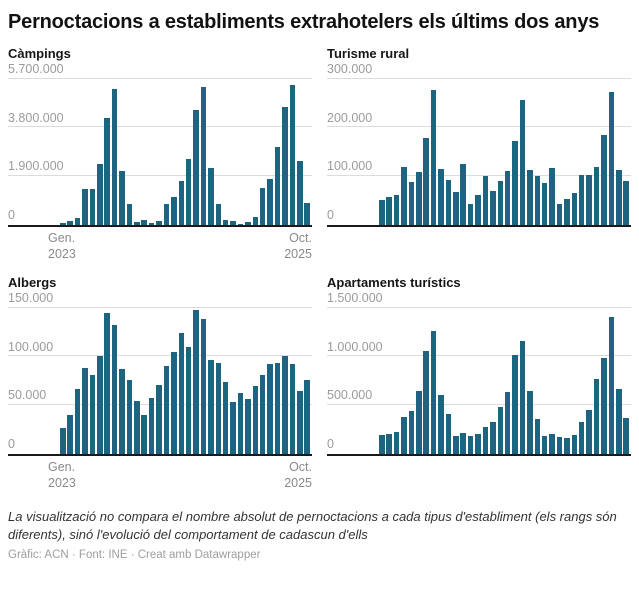 Image resolution: width=639 pixels, height=600 pixels. What do you see at coordinates (394, 282) in the screenshot?
I see `panel-title-apartaments: Apartaments turístics` at bounding box center [394, 282].